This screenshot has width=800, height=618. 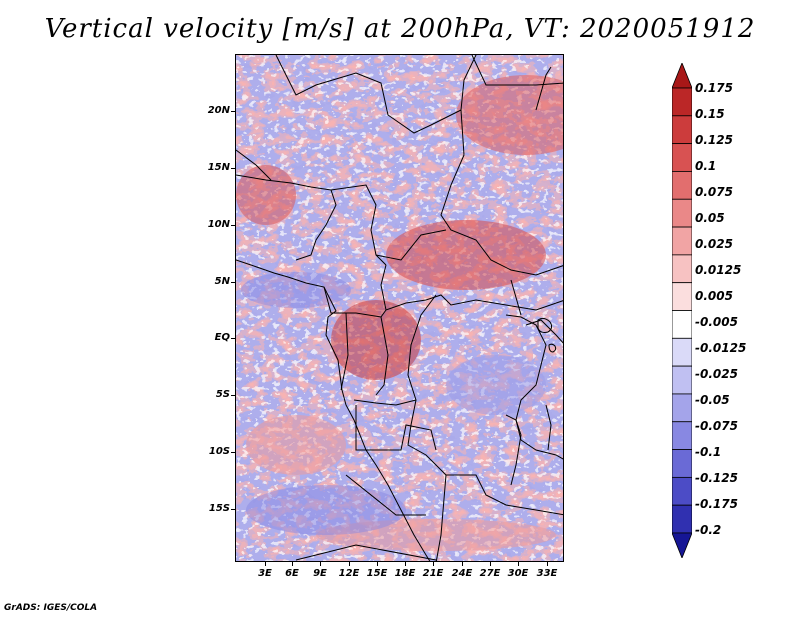 I want to click on lon-label-15e: 15E, so click(x=377, y=573).